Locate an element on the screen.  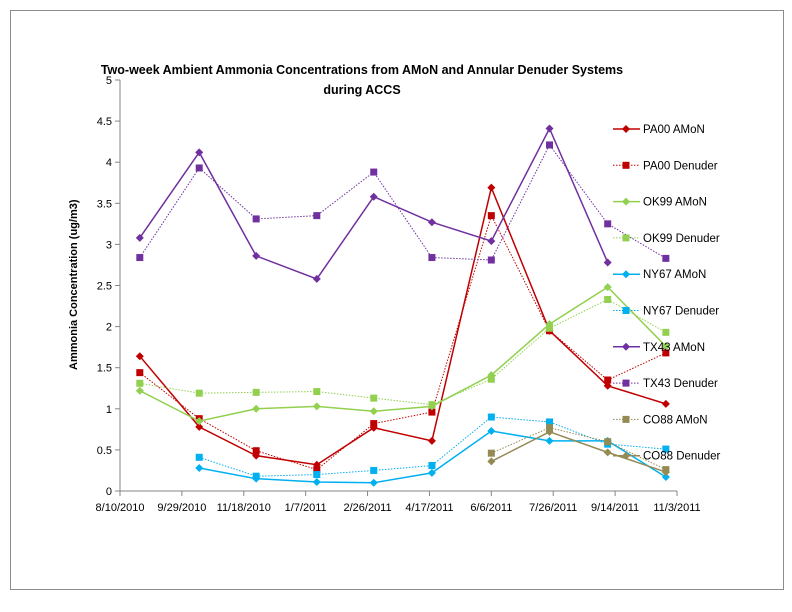
legend-item: PA00 AMoN is located at coordinates (659, 130).